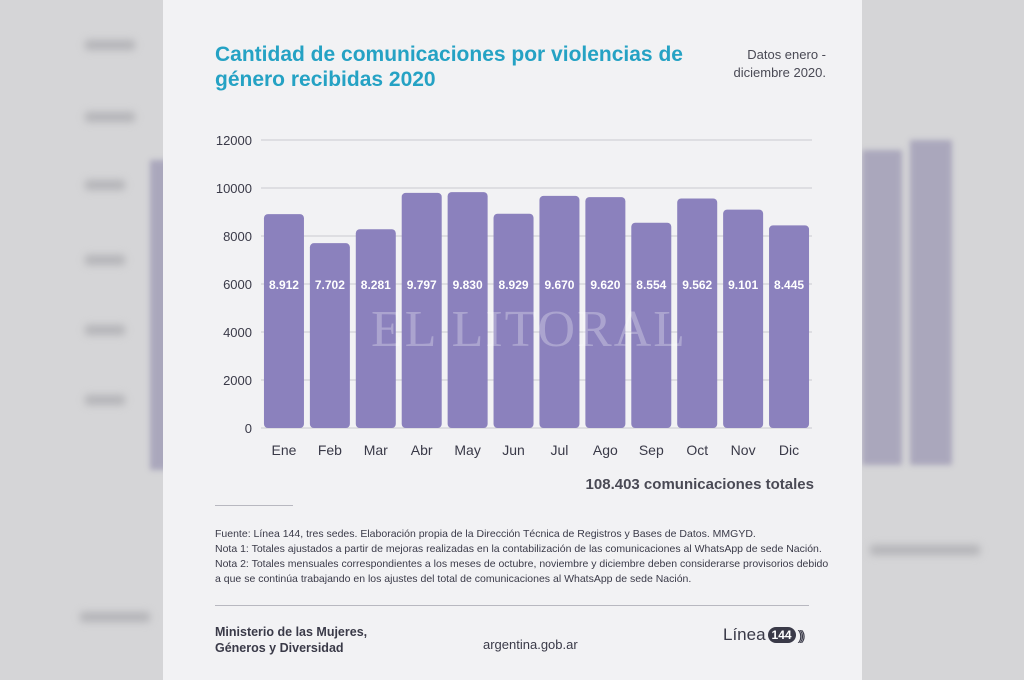  Describe the element at coordinates (651, 450) in the screenshot. I see `x-tick-label: Sep` at that location.